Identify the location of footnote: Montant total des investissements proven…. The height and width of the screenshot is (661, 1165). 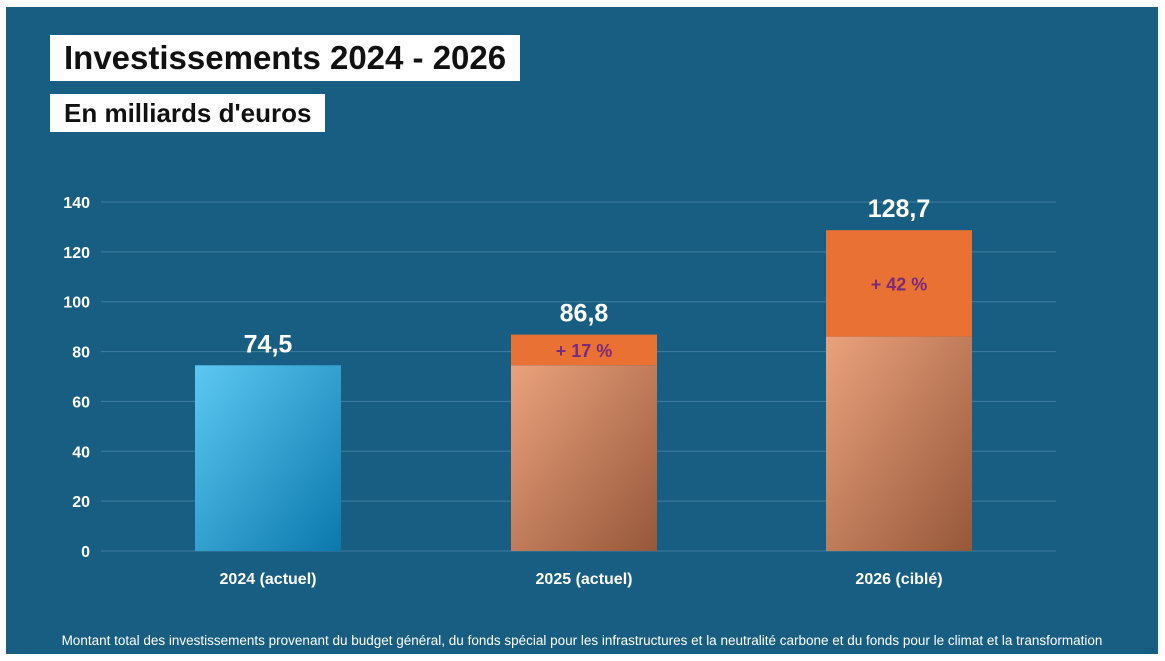
(582, 640).